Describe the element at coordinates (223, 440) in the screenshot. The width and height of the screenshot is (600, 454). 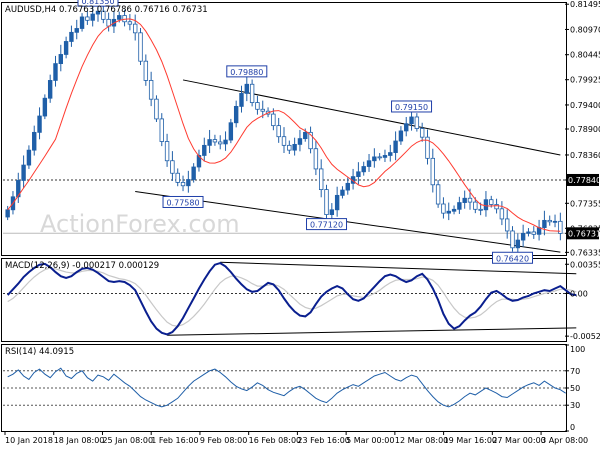
I see `x-tick-label: 9 Feb 08:00` at that location.